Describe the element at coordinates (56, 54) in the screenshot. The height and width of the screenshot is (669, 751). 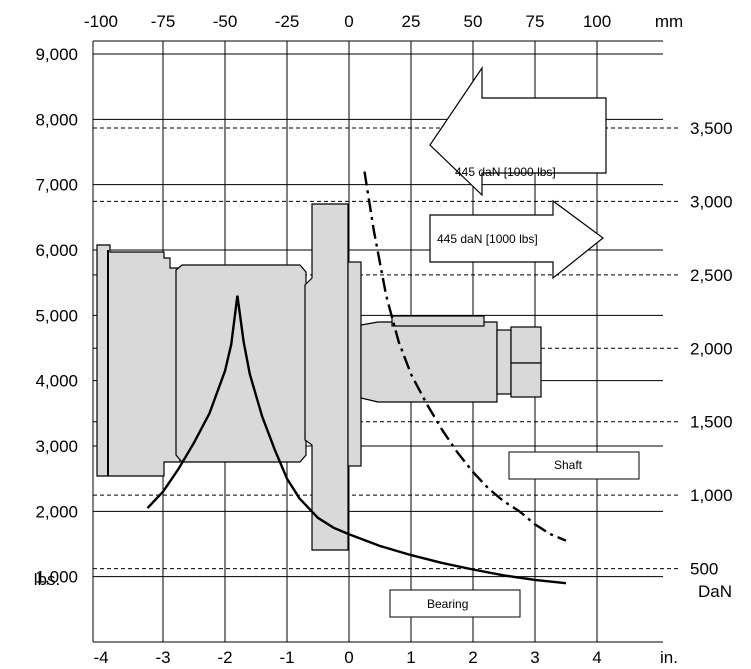
I see `y-left-tick-label: 9,000` at that location.